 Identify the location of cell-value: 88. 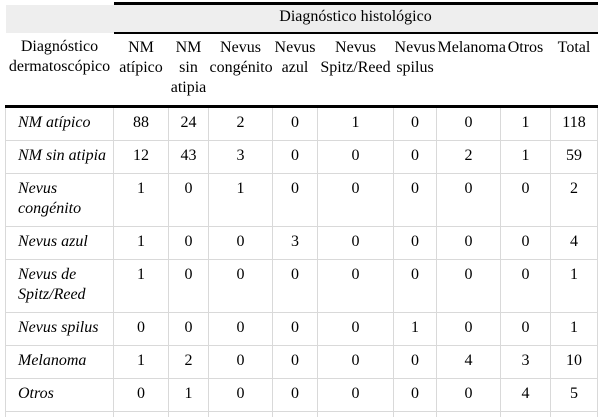
(141, 123).